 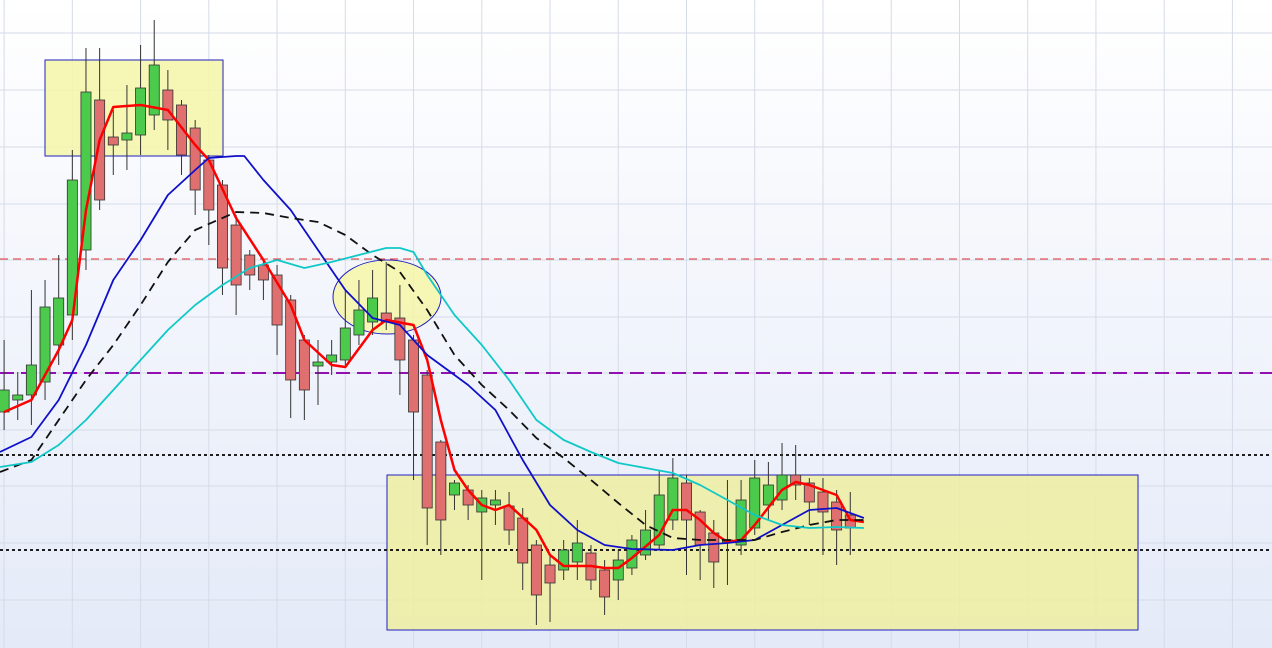 What do you see at coordinates (762, 552) in the screenshot?
I see `highlight-box` at bounding box center [762, 552].